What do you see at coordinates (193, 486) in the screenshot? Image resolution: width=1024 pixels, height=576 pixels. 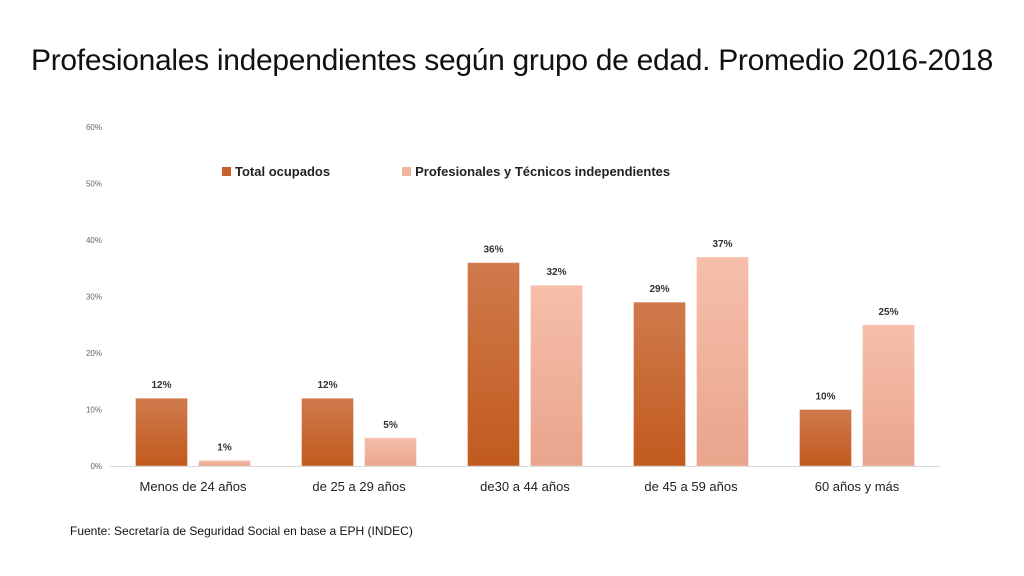 I see `x-tick-label: Menos de 24 años` at bounding box center [193, 486].